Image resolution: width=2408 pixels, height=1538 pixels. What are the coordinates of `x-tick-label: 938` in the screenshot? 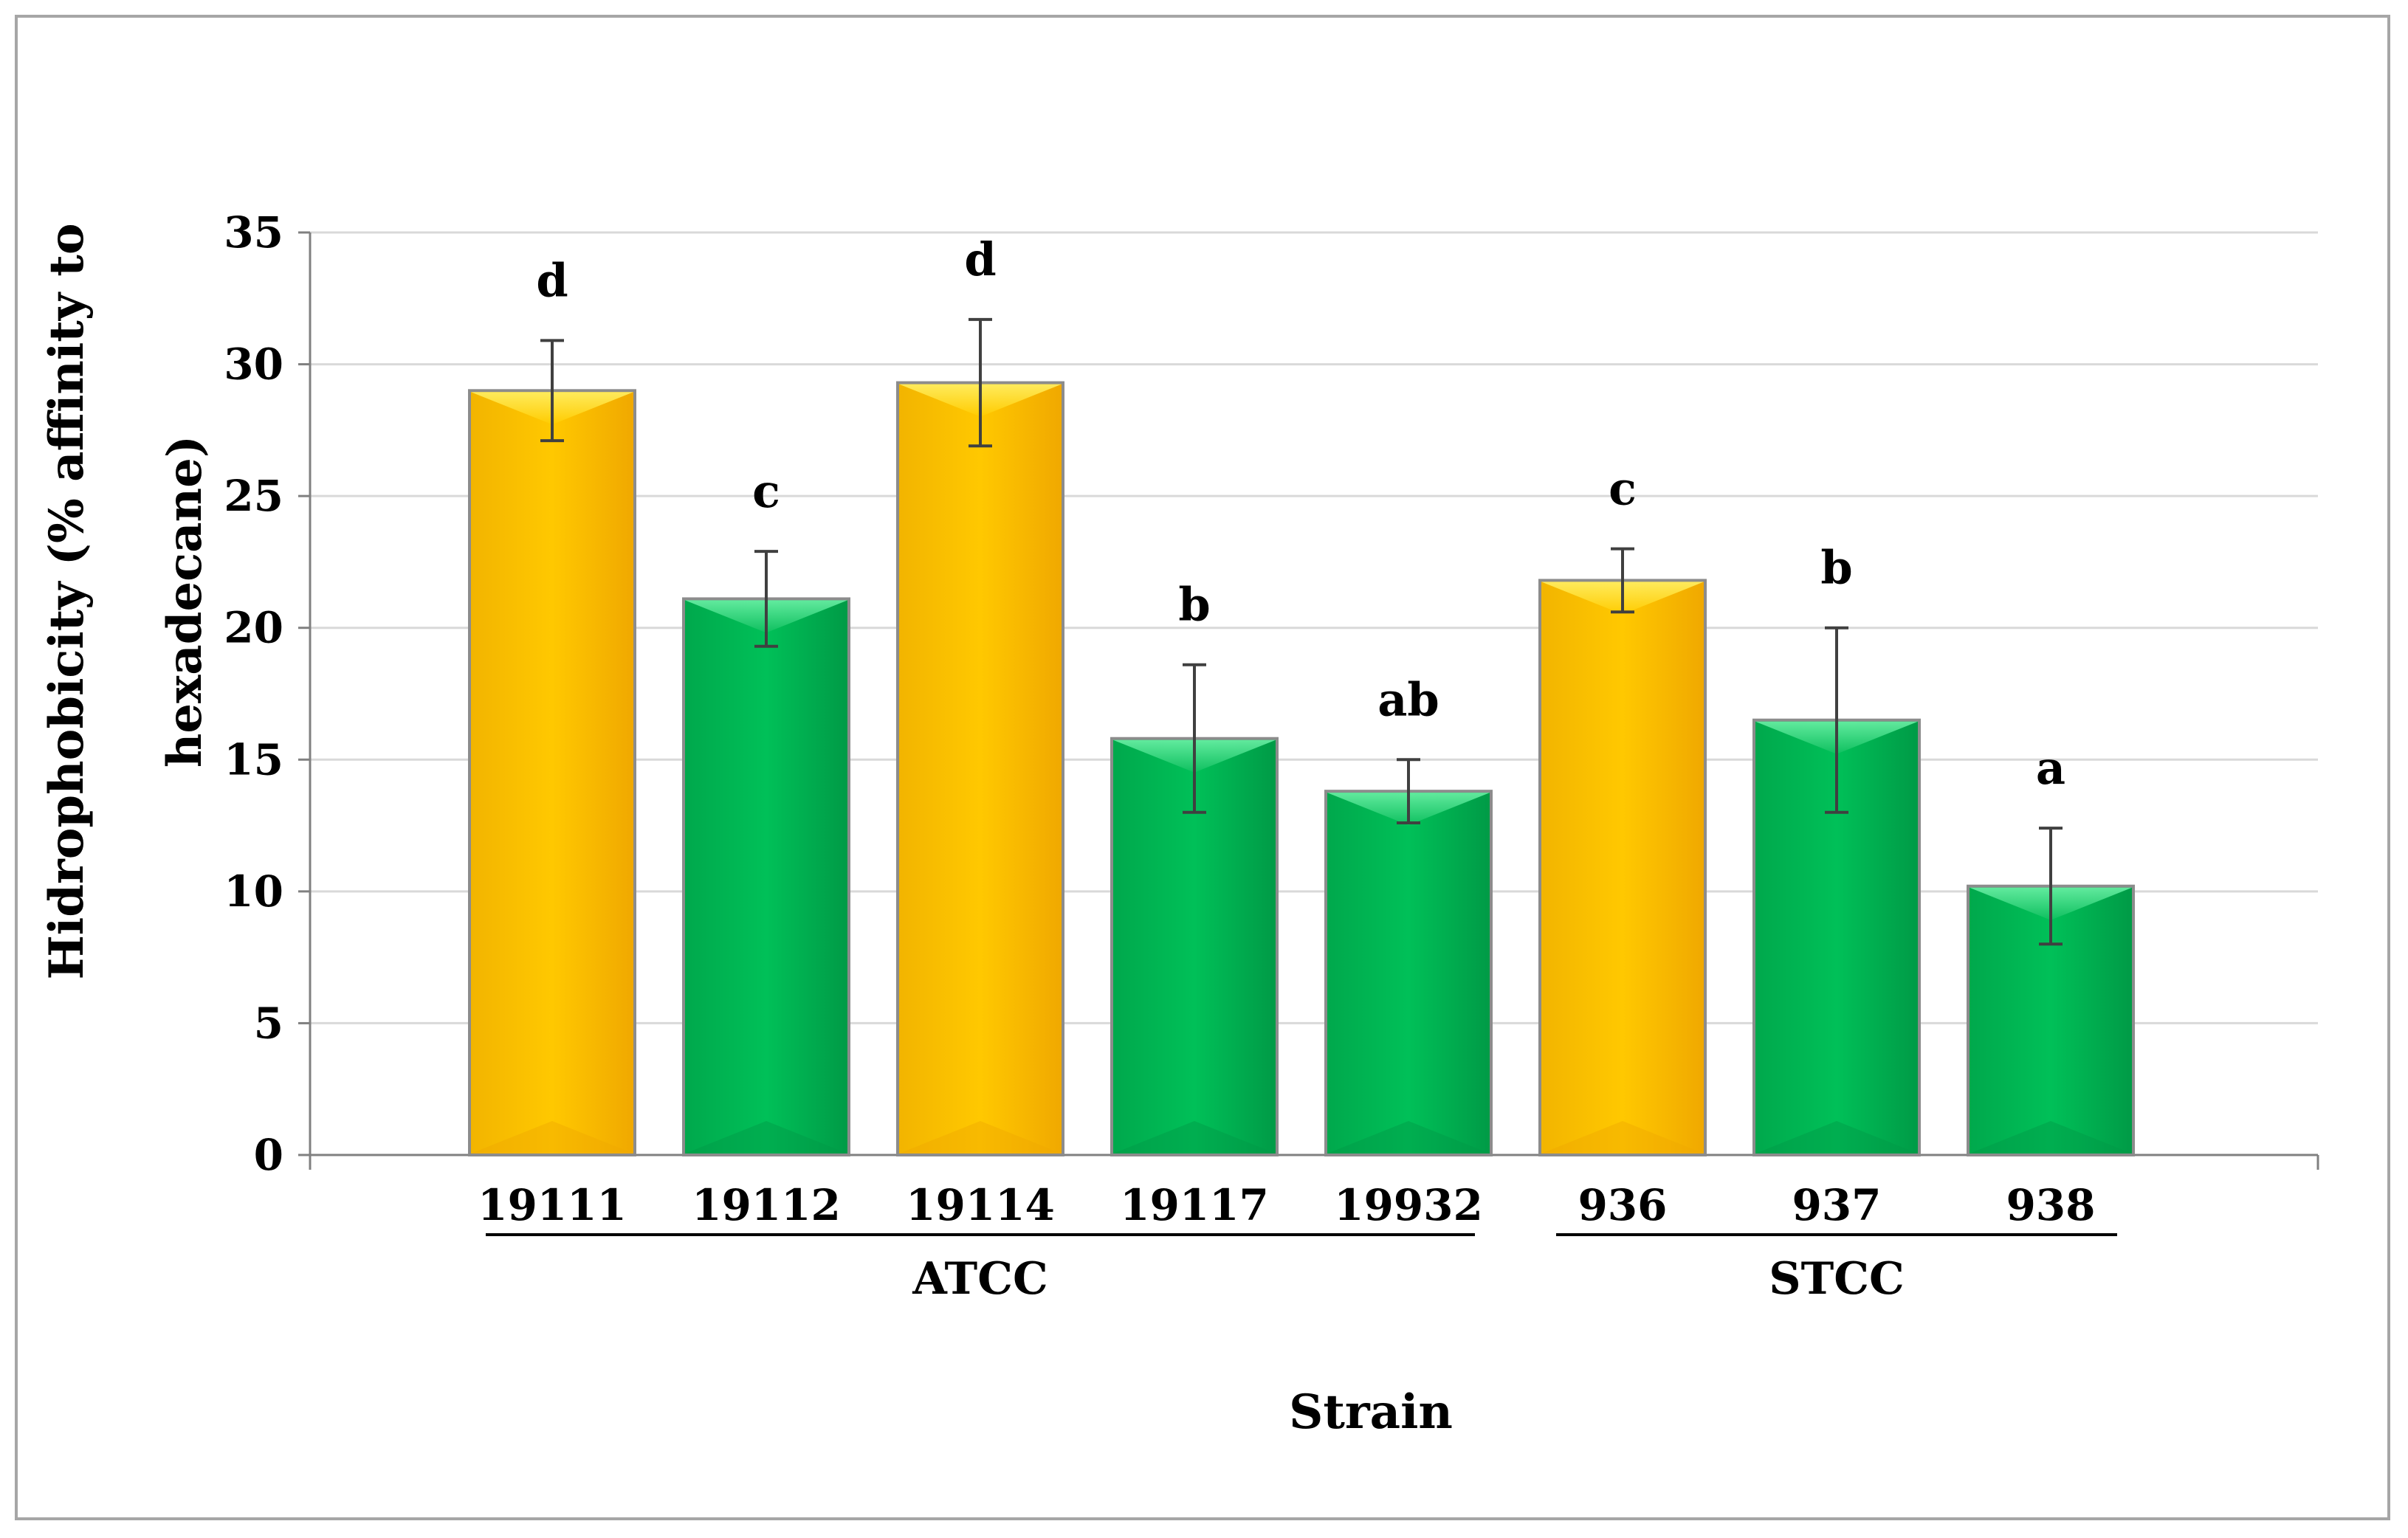 It's located at (2050, 1205).